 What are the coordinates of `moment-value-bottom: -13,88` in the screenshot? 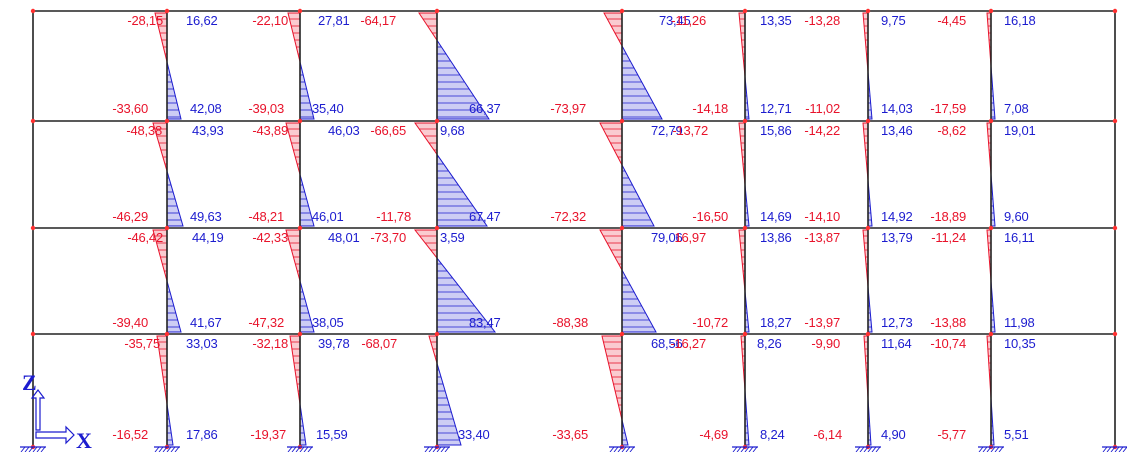 It's located at (948, 322).